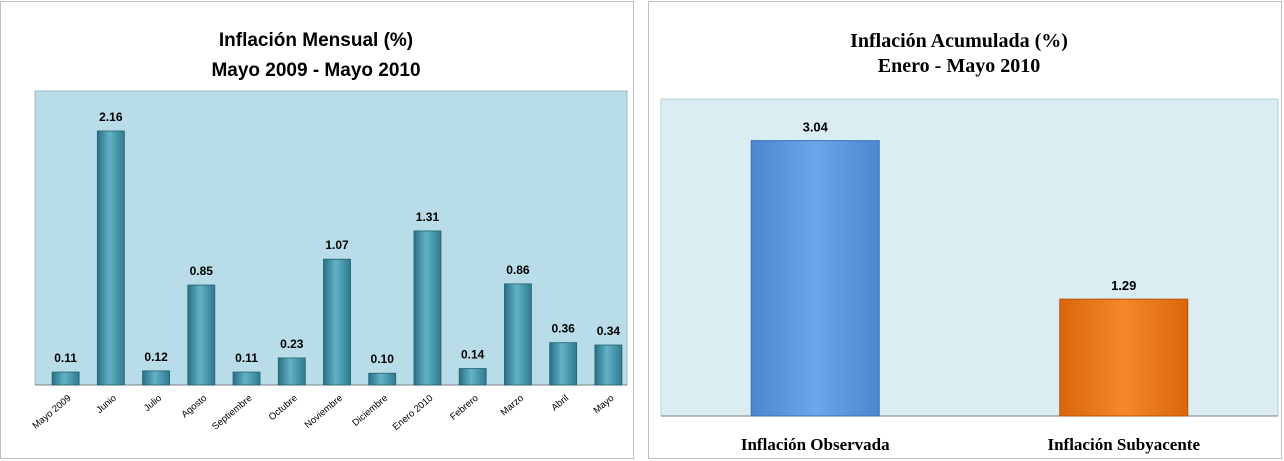 This screenshot has height=461, width=1284. Describe the element at coordinates (195, 406) in the screenshot. I see `x-tick-label: Agosto` at that location.